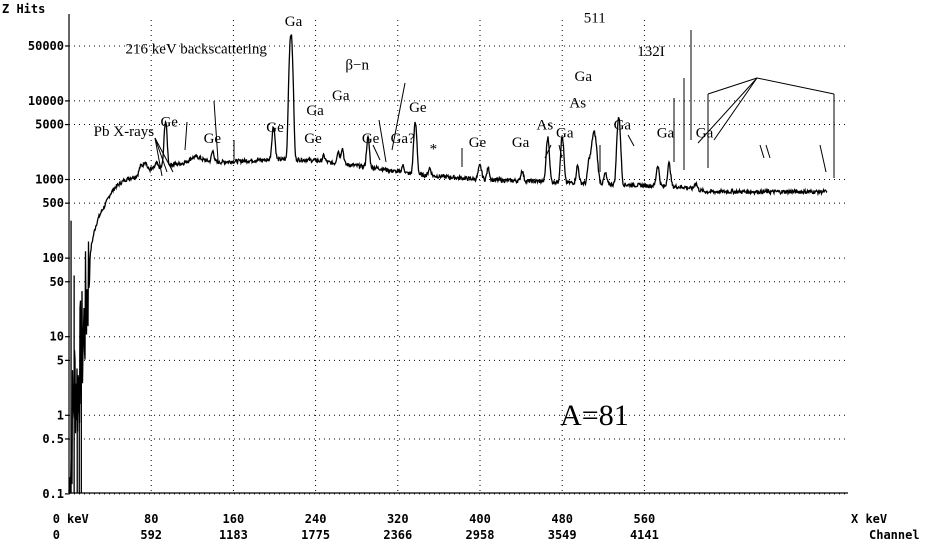 The height and width of the screenshot is (546, 937). What do you see at coordinates (56, 519) in the screenshot?
I see `x-tick-label: 0` at bounding box center [56, 519].